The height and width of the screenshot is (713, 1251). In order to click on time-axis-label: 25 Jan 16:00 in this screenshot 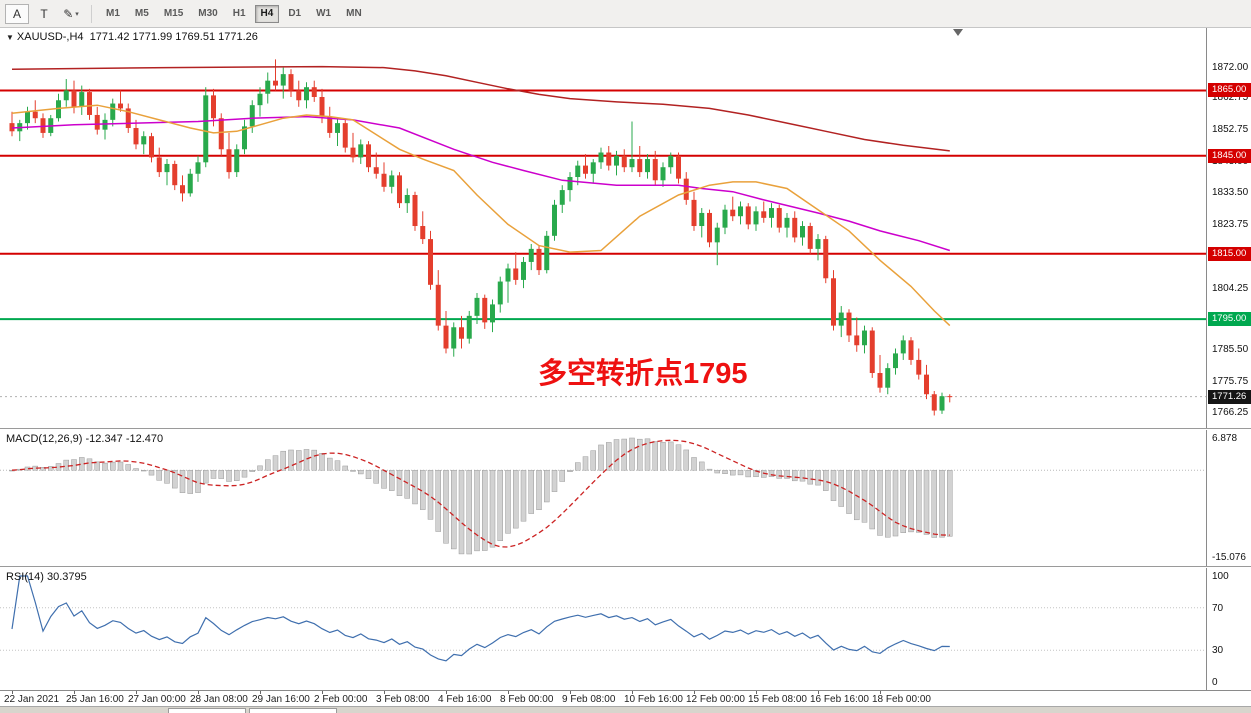, I will do `click(95, 699)`.